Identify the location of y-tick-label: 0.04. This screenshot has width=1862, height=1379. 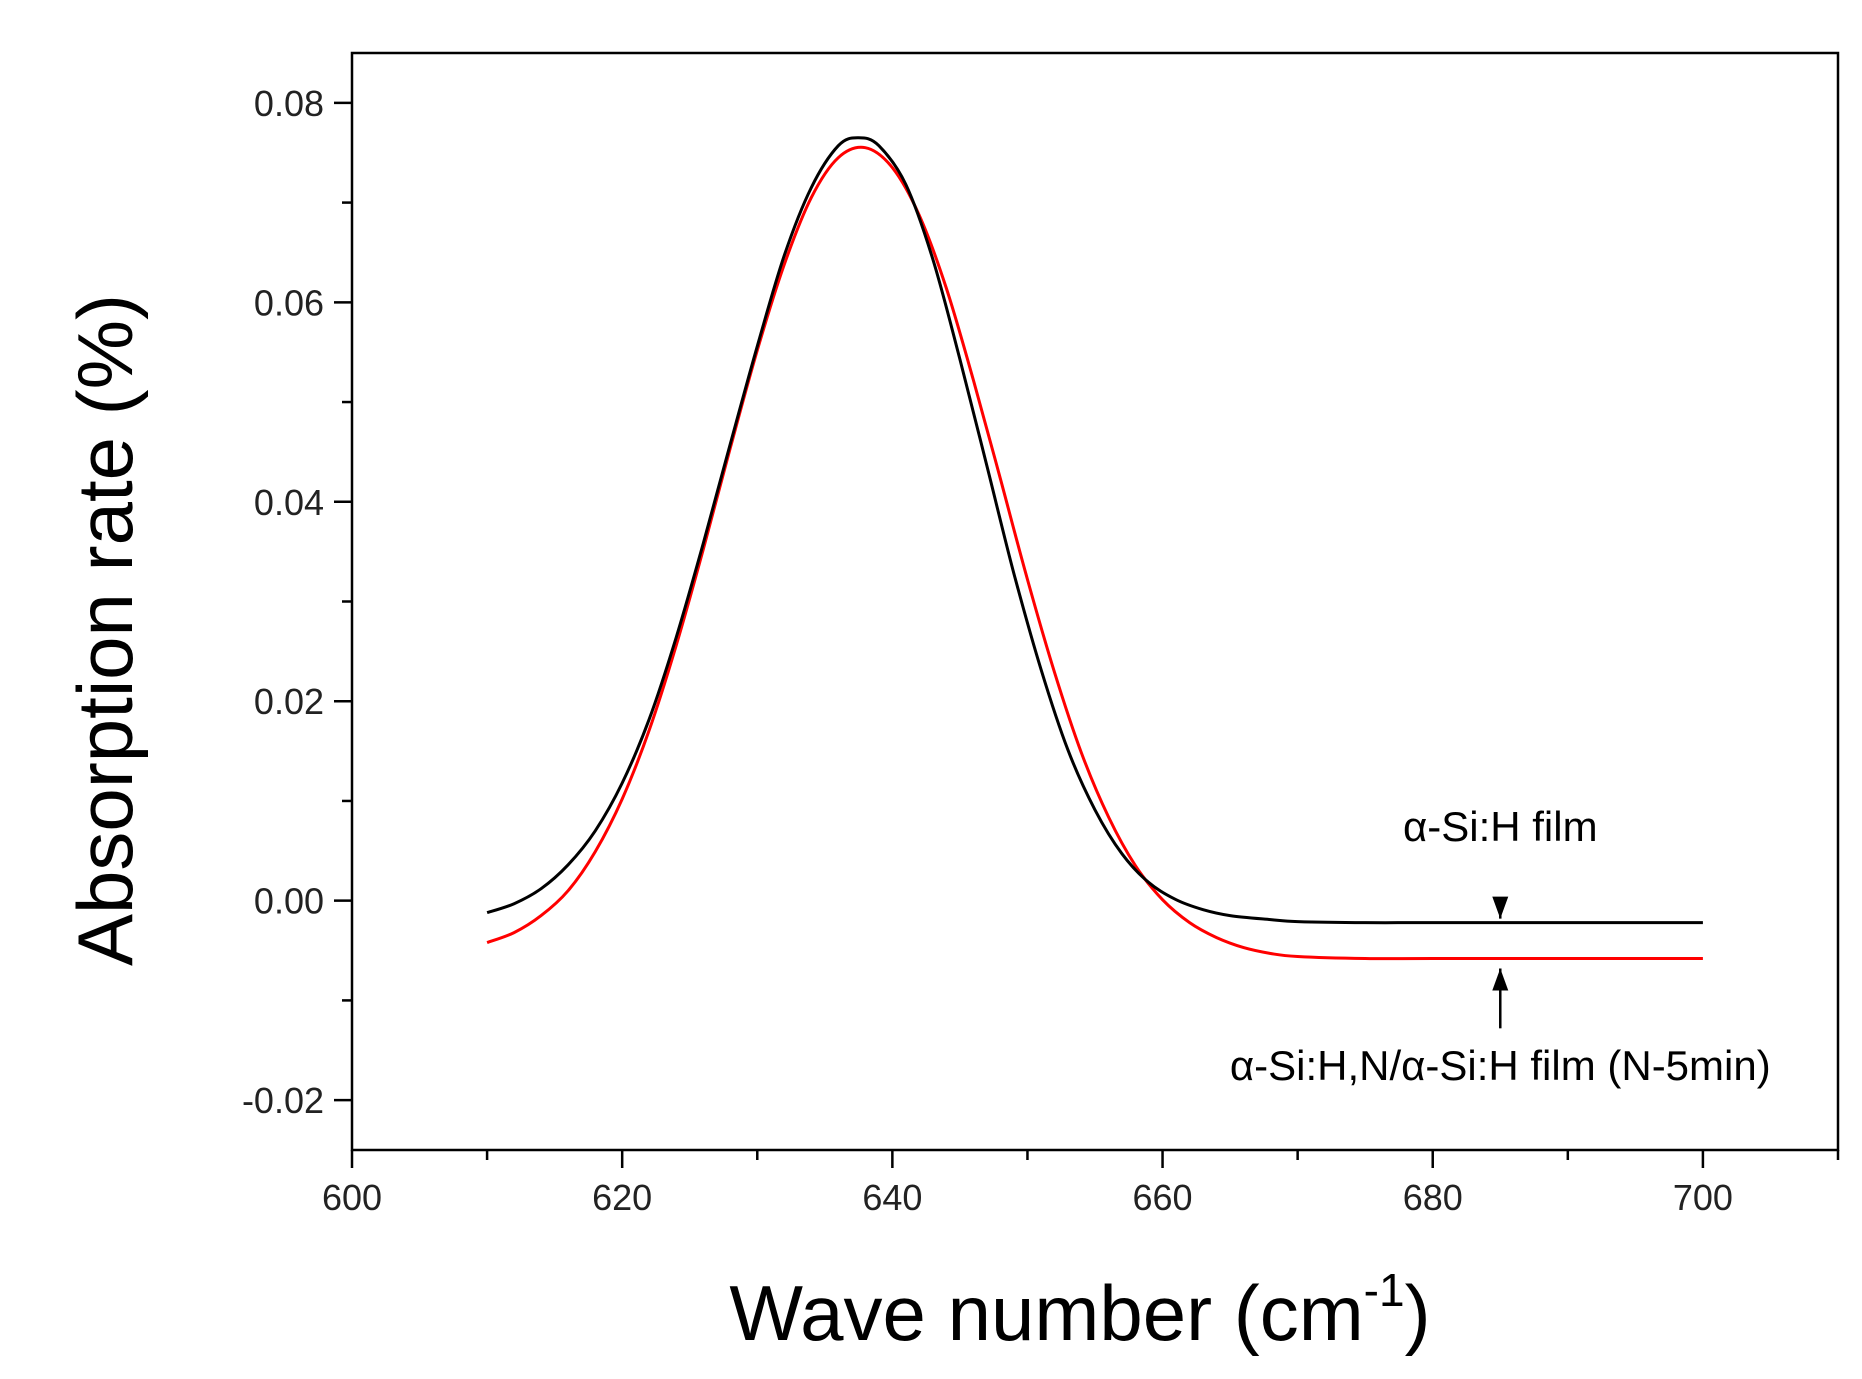
(289, 502).